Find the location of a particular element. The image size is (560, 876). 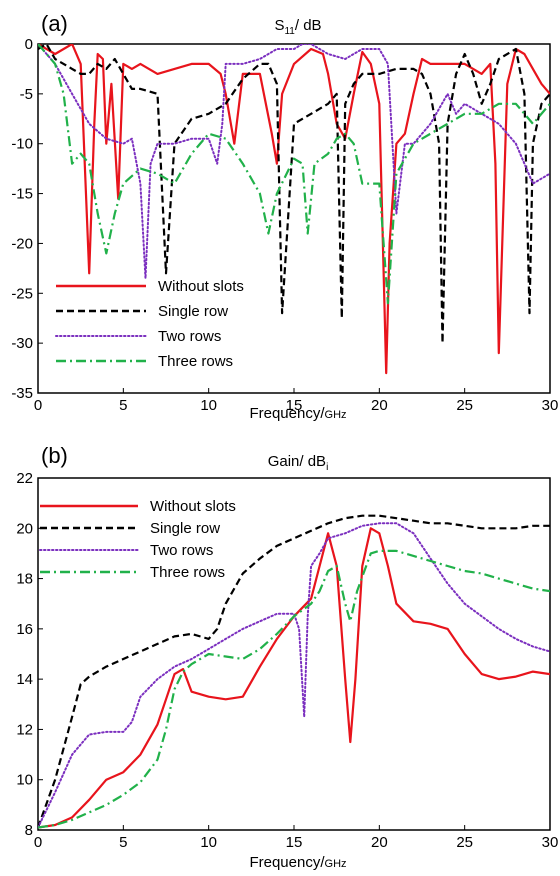

y-tick-label: -20 is located at coordinates (22, 243).